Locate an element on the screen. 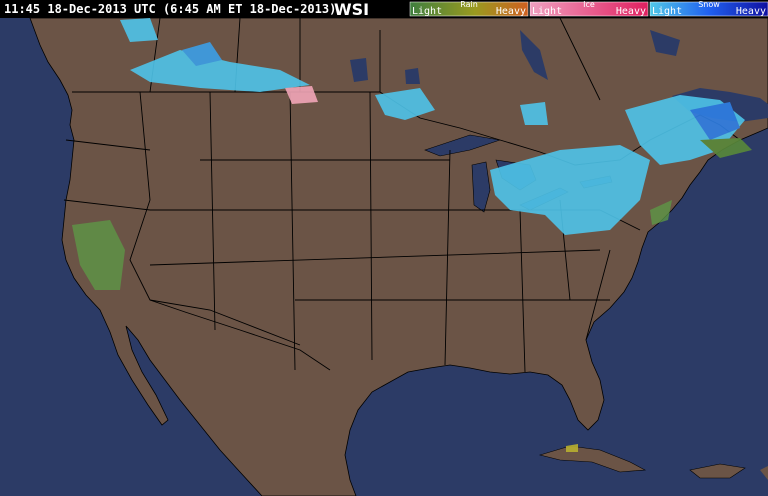 The width and height of the screenshot is (768, 496). legend-title: Rain is located at coordinates (469, 4).